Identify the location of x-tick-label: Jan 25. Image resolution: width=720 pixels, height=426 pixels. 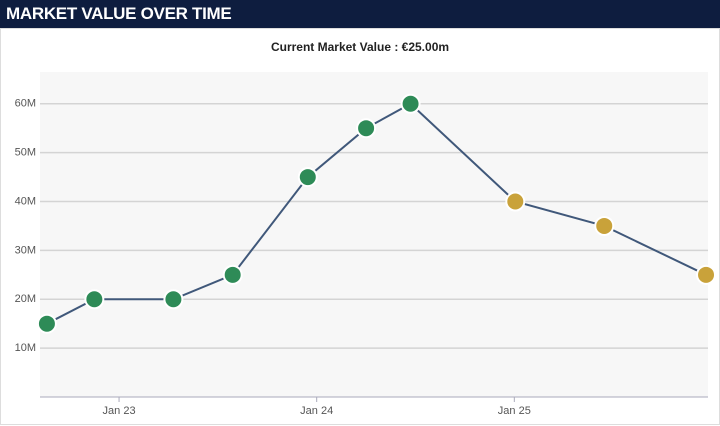
(514, 411).